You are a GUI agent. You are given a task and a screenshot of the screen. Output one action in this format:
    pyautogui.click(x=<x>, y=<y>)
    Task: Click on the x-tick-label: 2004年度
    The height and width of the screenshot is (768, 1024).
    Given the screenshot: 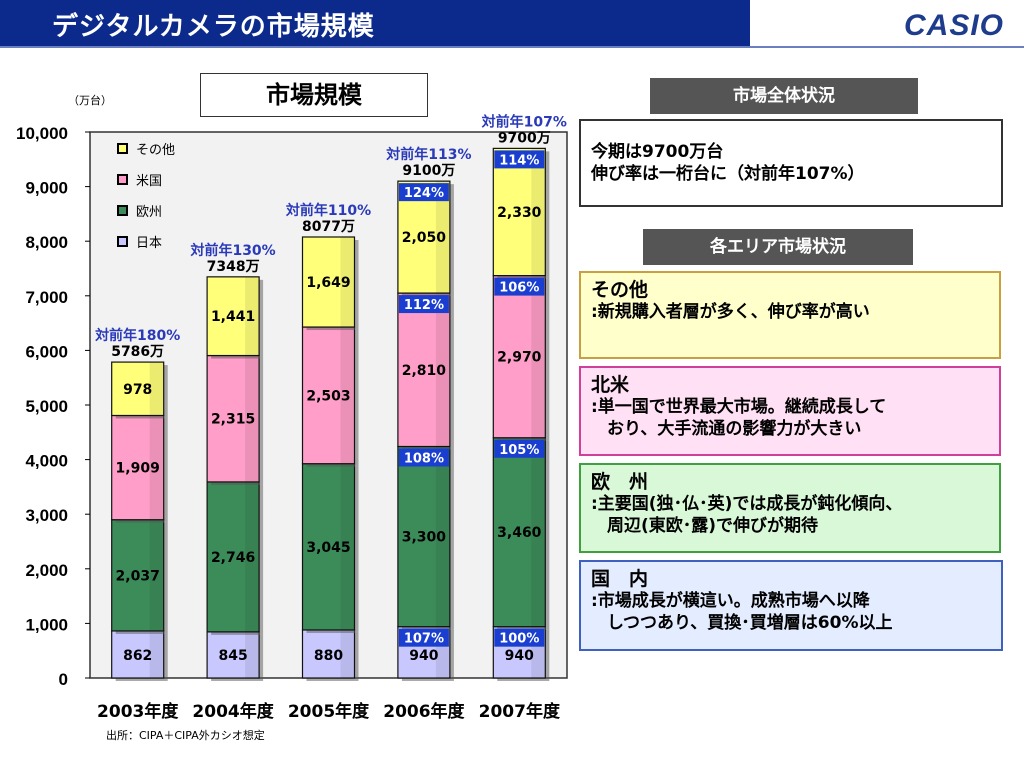 What is the action you would take?
    pyautogui.click(x=233, y=711)
    